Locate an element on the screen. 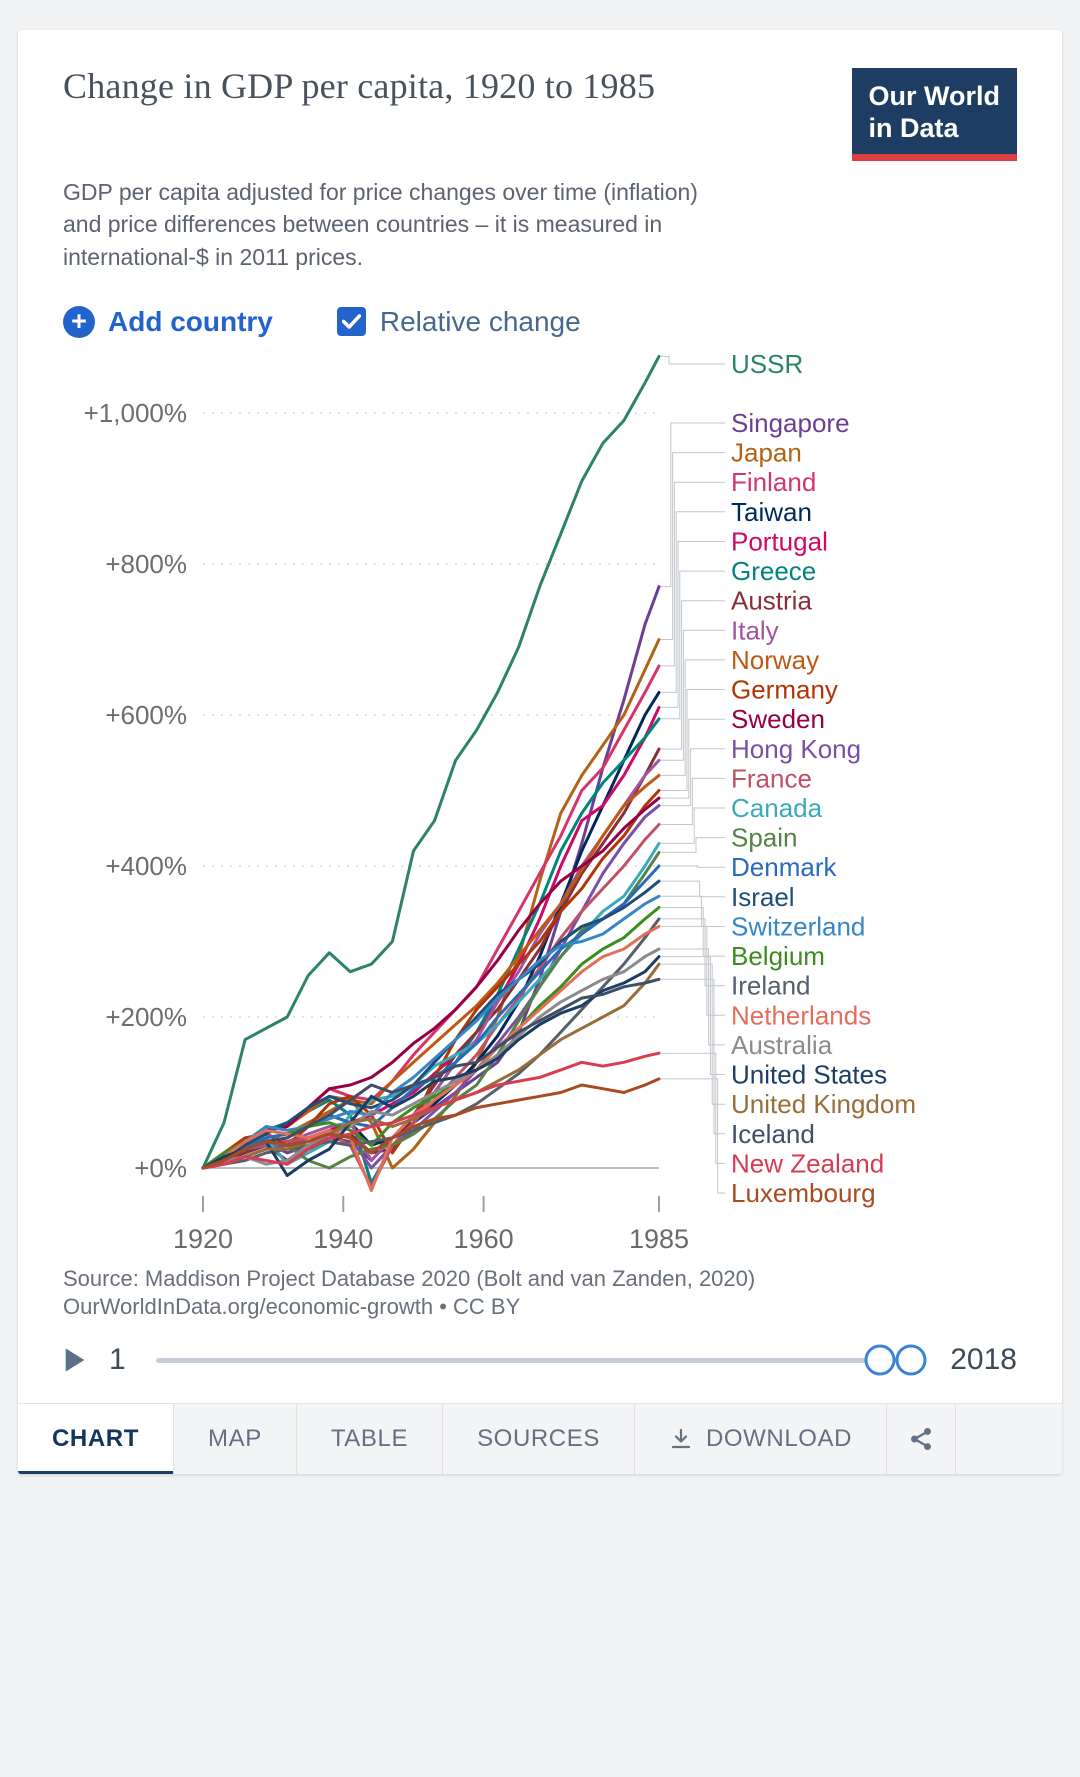 Image resolution: width=1080 pixels, height=1777 pixels. y-tick-label: +0% is located at coordinates (160, 1168).